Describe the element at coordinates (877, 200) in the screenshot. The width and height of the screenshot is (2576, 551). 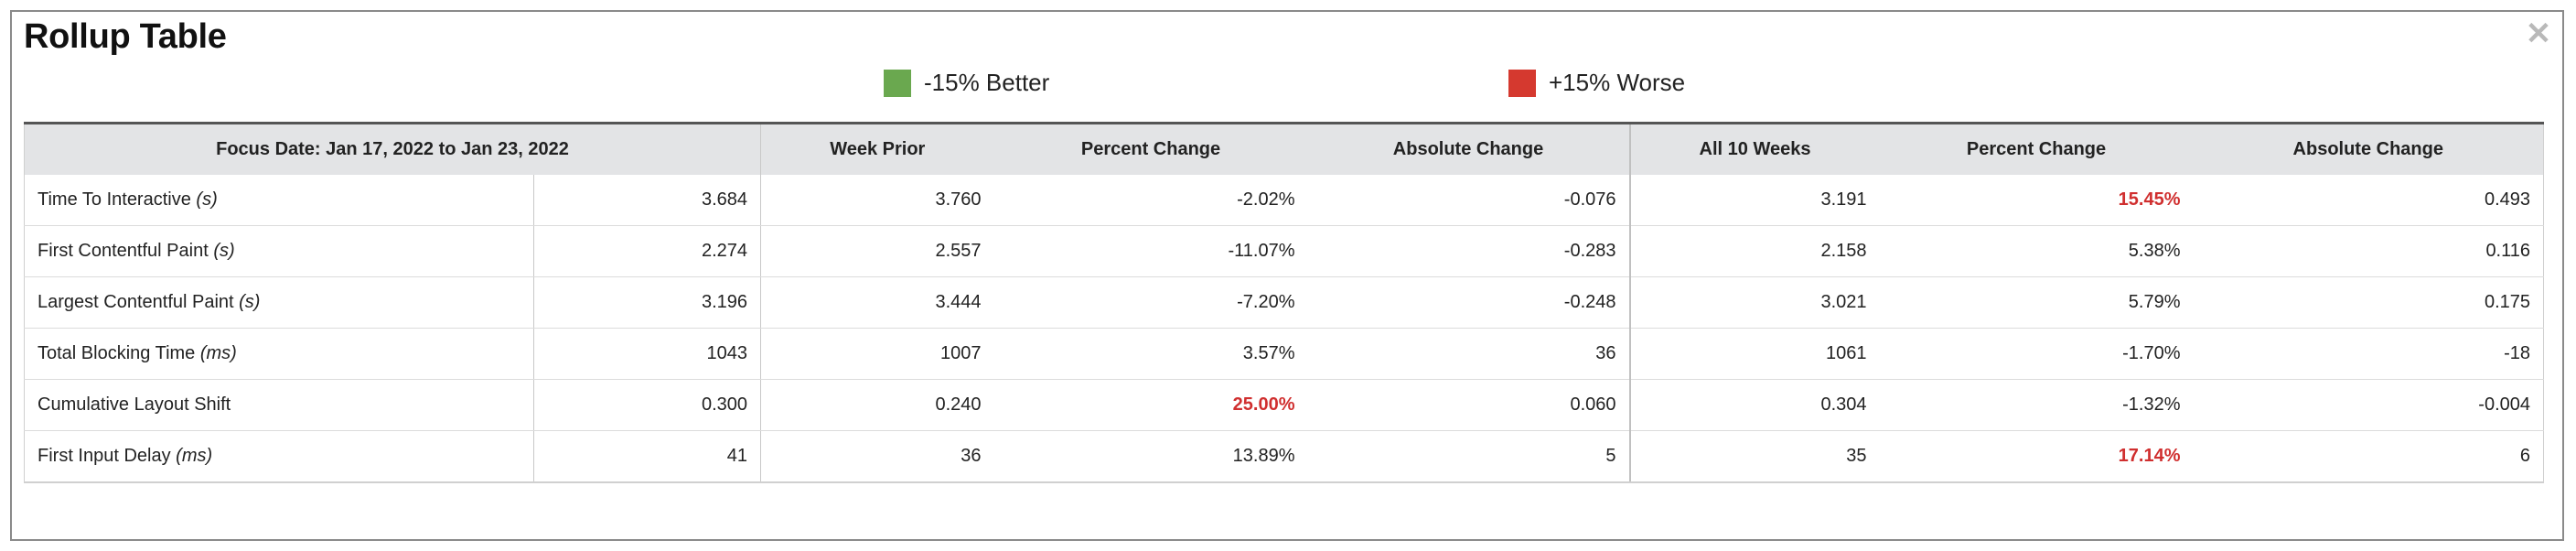
I see `week-prior-value: 3.760` at that location.